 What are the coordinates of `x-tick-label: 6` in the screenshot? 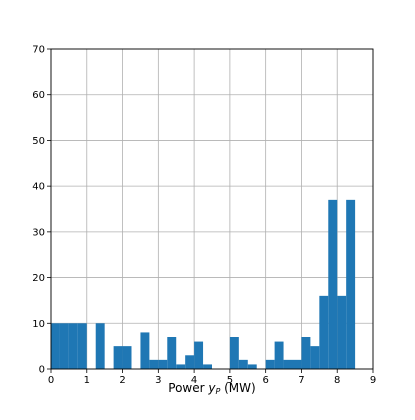 It's located at (265, 380).